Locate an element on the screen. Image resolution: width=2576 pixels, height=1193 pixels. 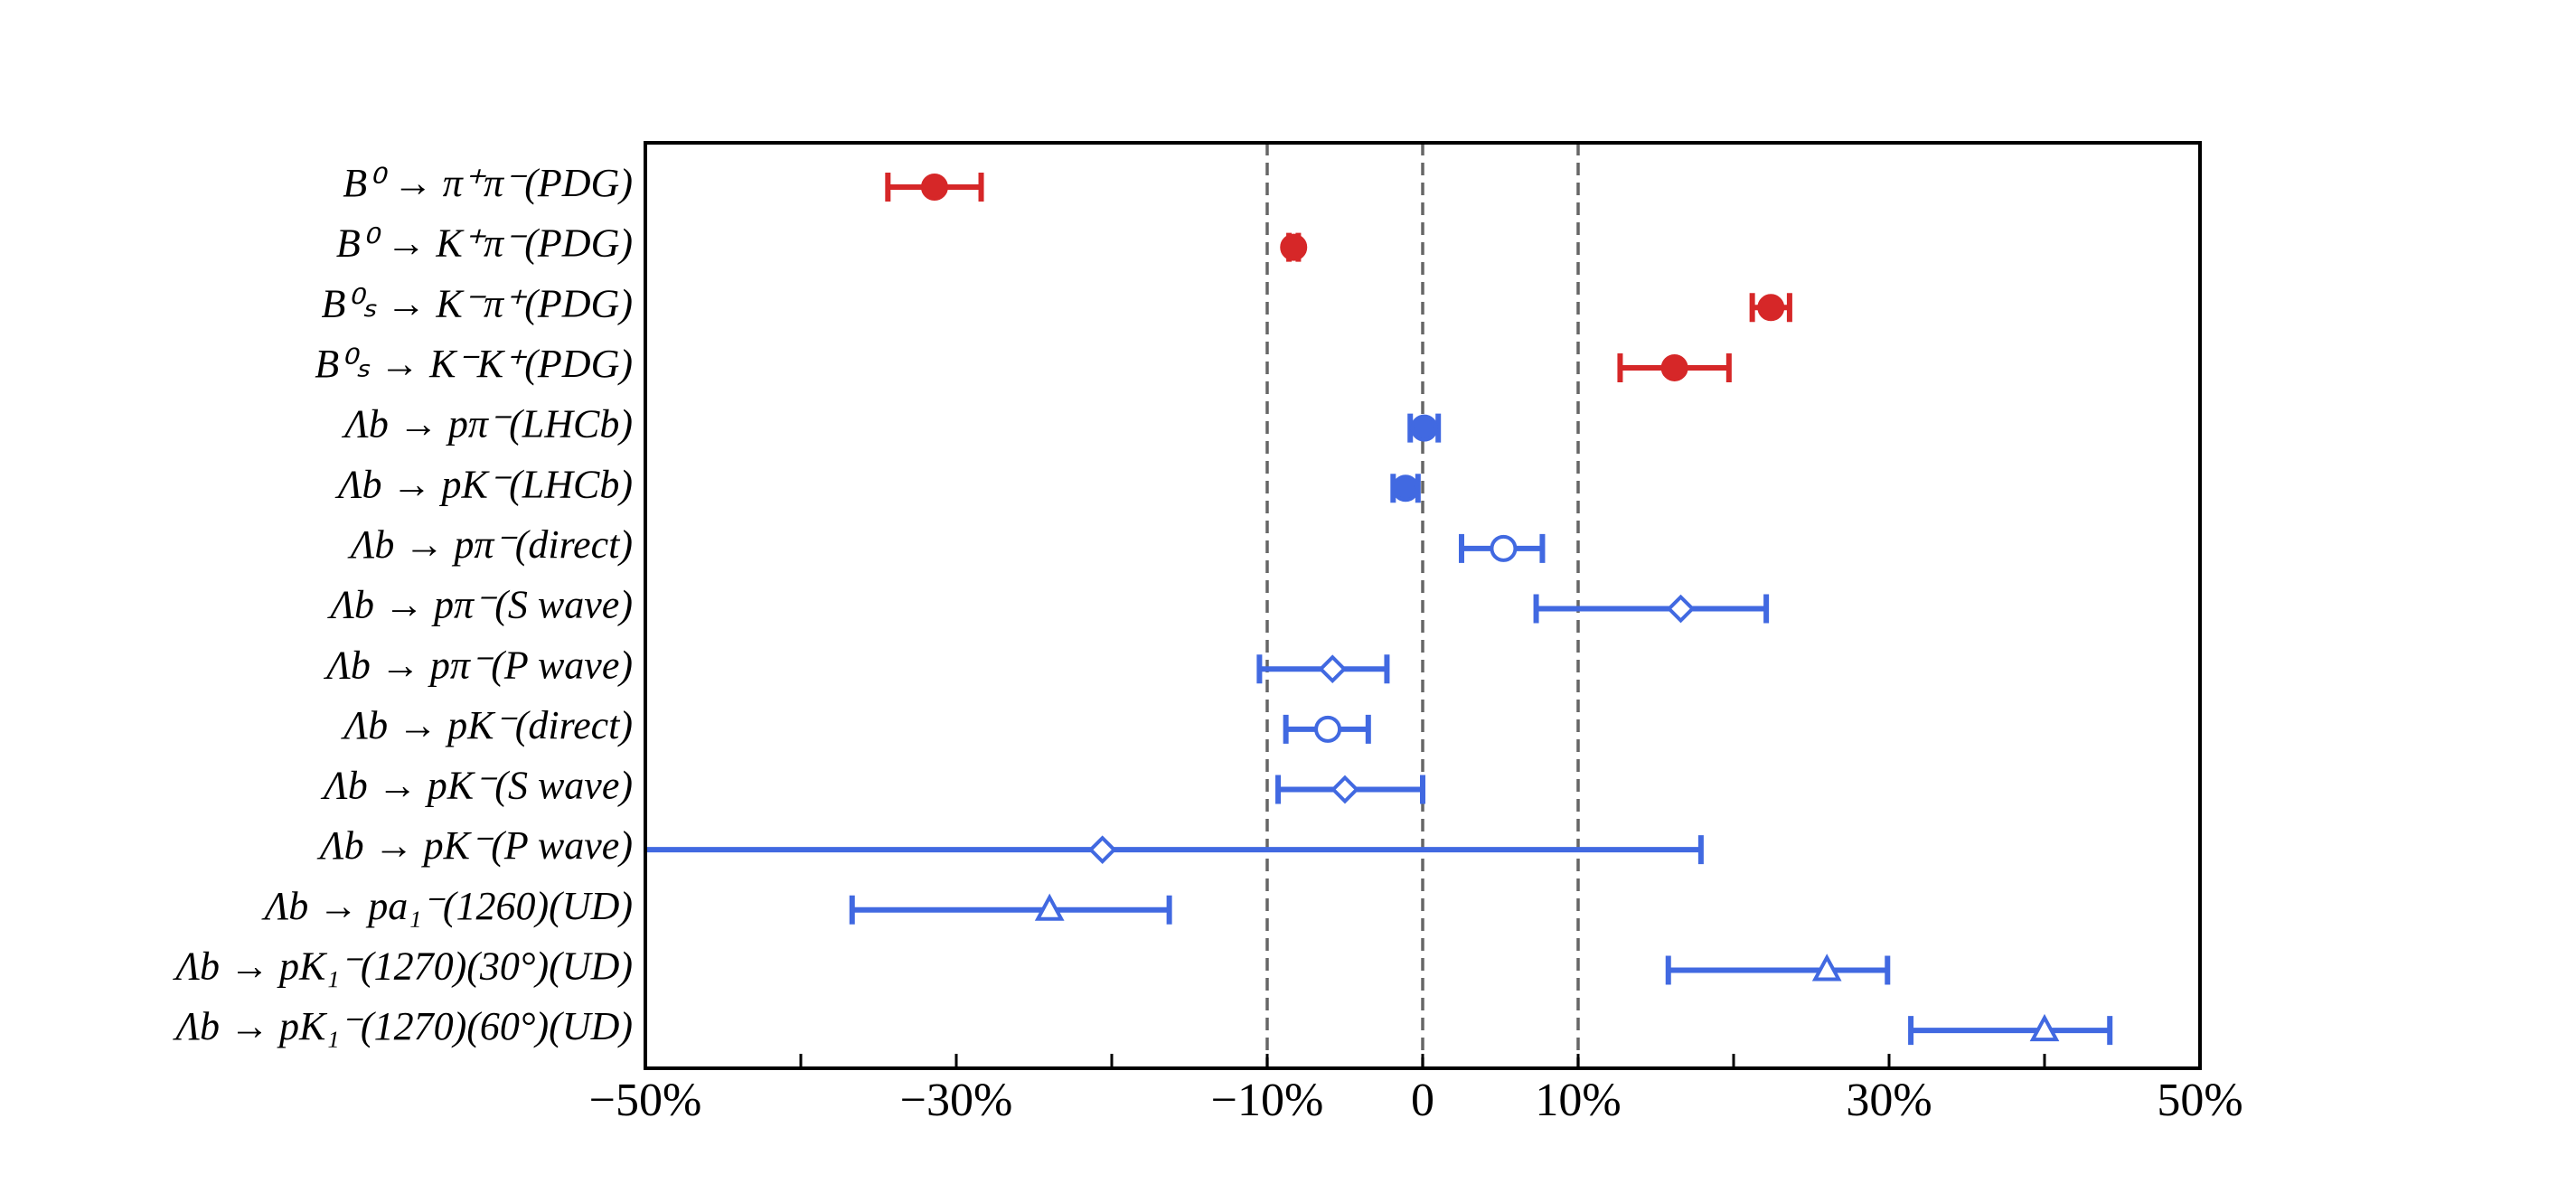
category-label: Λb → pπ⁻(P wave) is located at coordinates (478, 665).